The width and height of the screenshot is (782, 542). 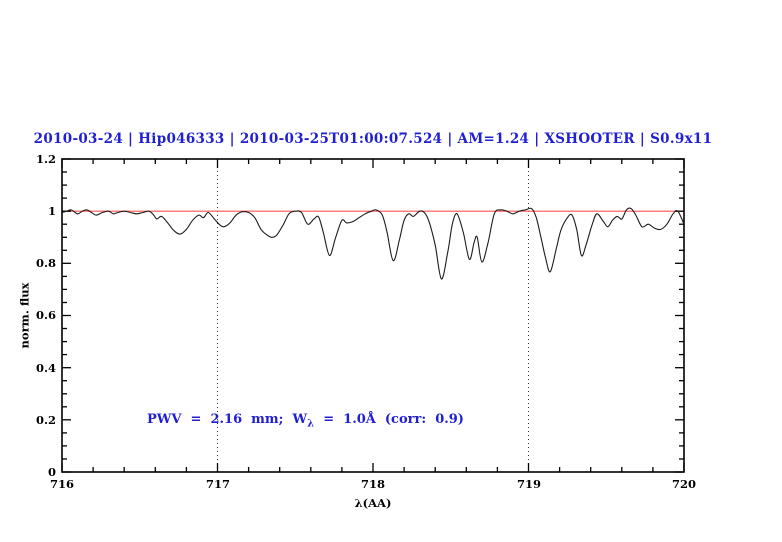 I want to click on pwv-annotation-suffix: = 1.0Å (corr: 0.9), so click(x=389, y=419).